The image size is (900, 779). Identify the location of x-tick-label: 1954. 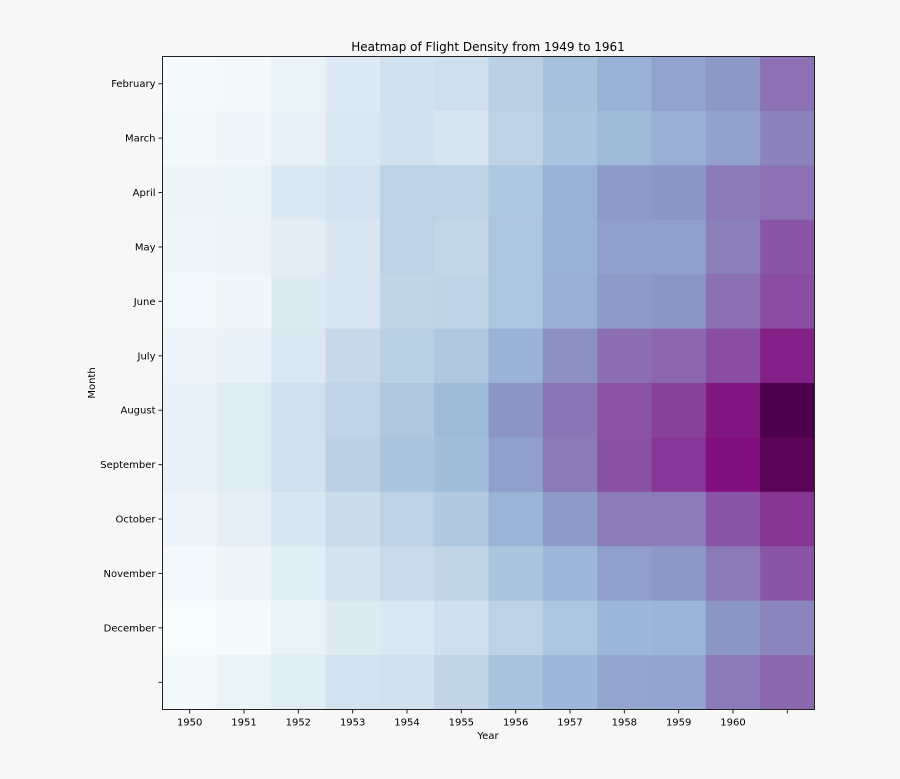
(406, 723).